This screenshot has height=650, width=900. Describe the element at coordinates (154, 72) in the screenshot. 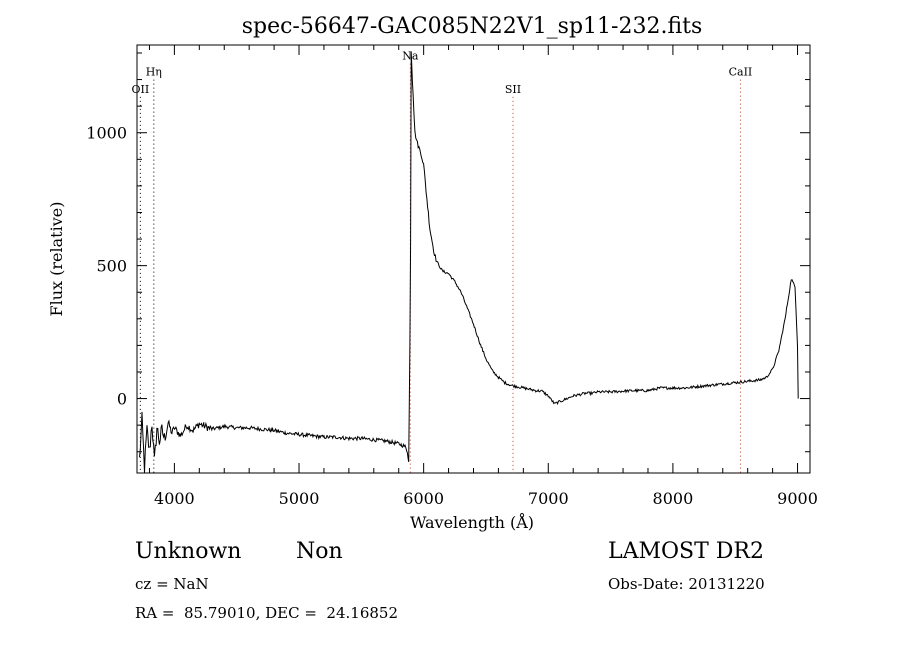

I see `spectral-line-label: Hη` at that location.